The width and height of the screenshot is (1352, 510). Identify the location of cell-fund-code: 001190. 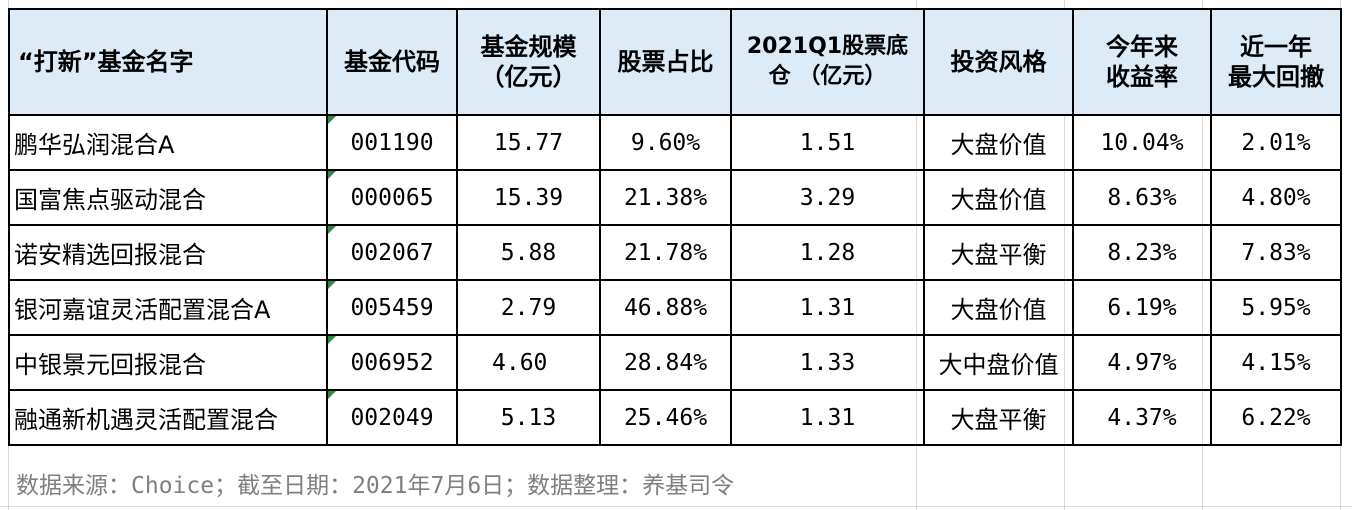
(392, 142).